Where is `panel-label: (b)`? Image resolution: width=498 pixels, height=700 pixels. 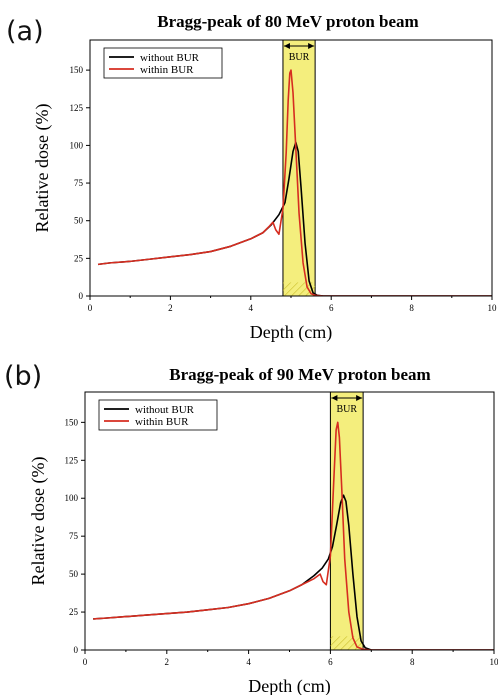
panel-label: (b) is located at coordinates (23, 376).